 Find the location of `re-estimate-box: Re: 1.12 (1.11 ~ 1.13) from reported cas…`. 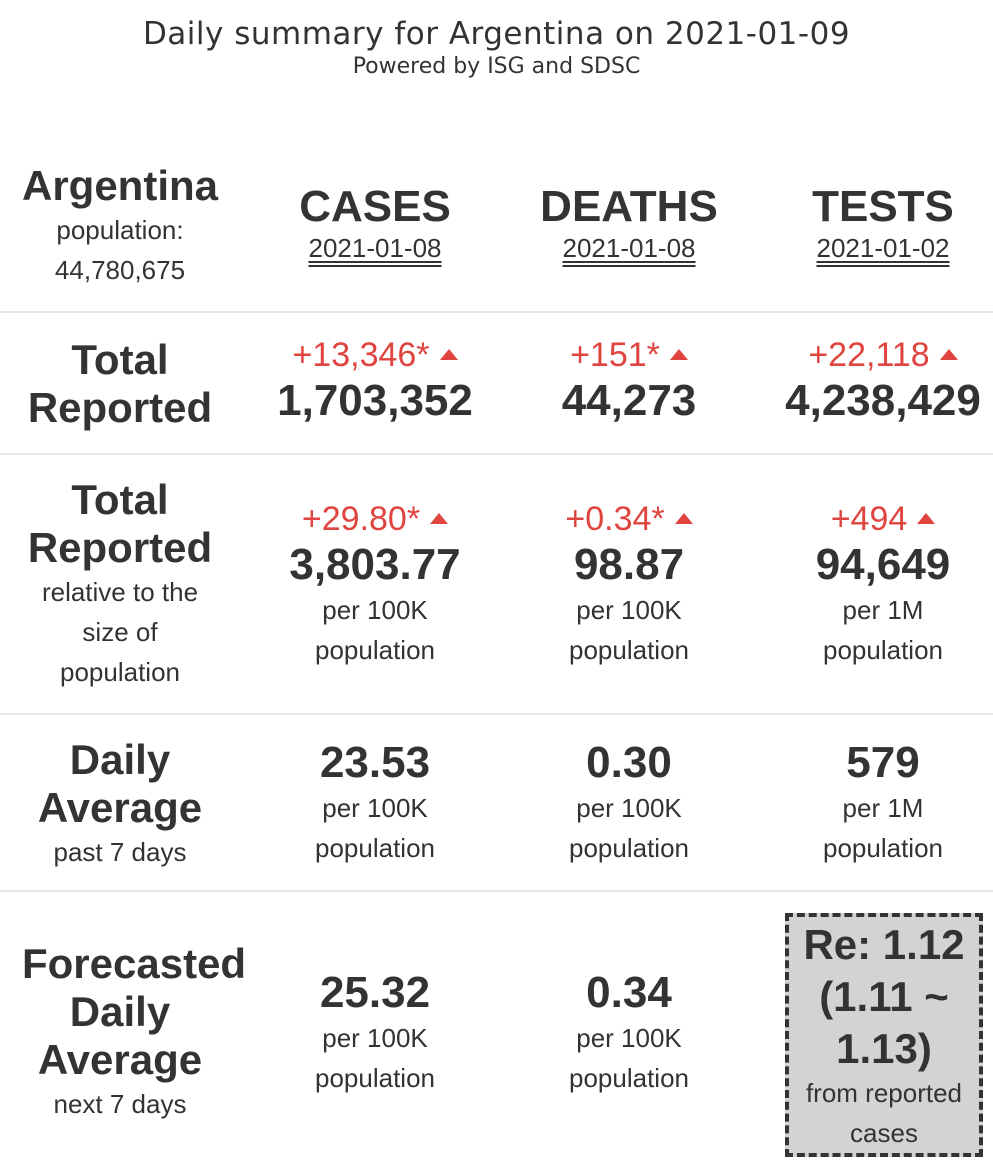

re-estimate-box: Re: 1.12 (1.11 ~ 1.13) from reported cas… is located at coordinates (884, 1035).